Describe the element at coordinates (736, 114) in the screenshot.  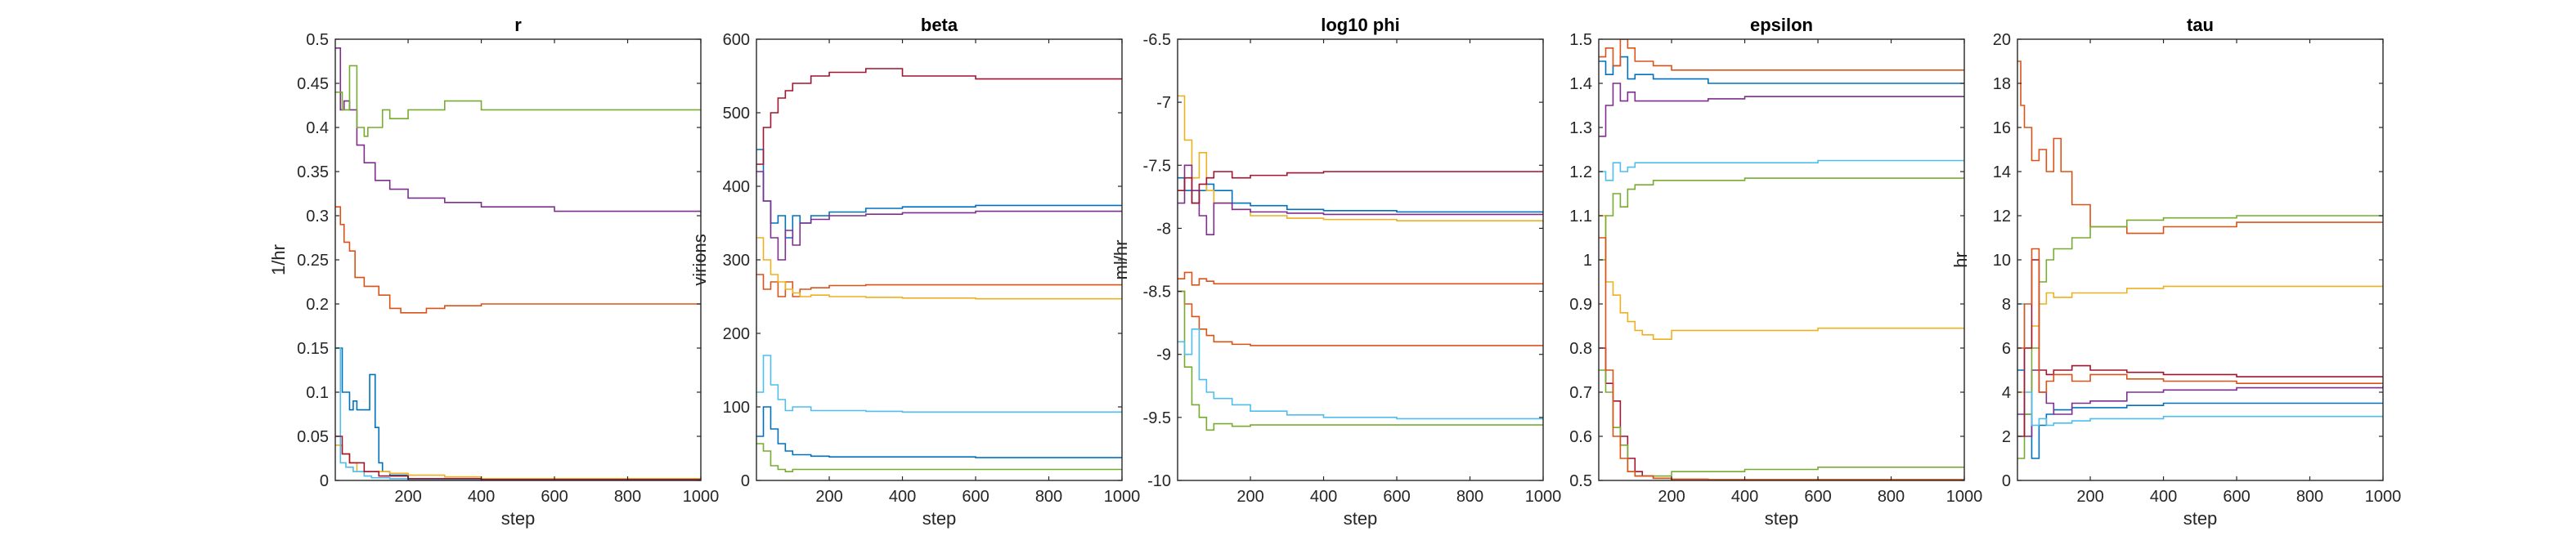
I see `y-tick-label: 500` at that location.